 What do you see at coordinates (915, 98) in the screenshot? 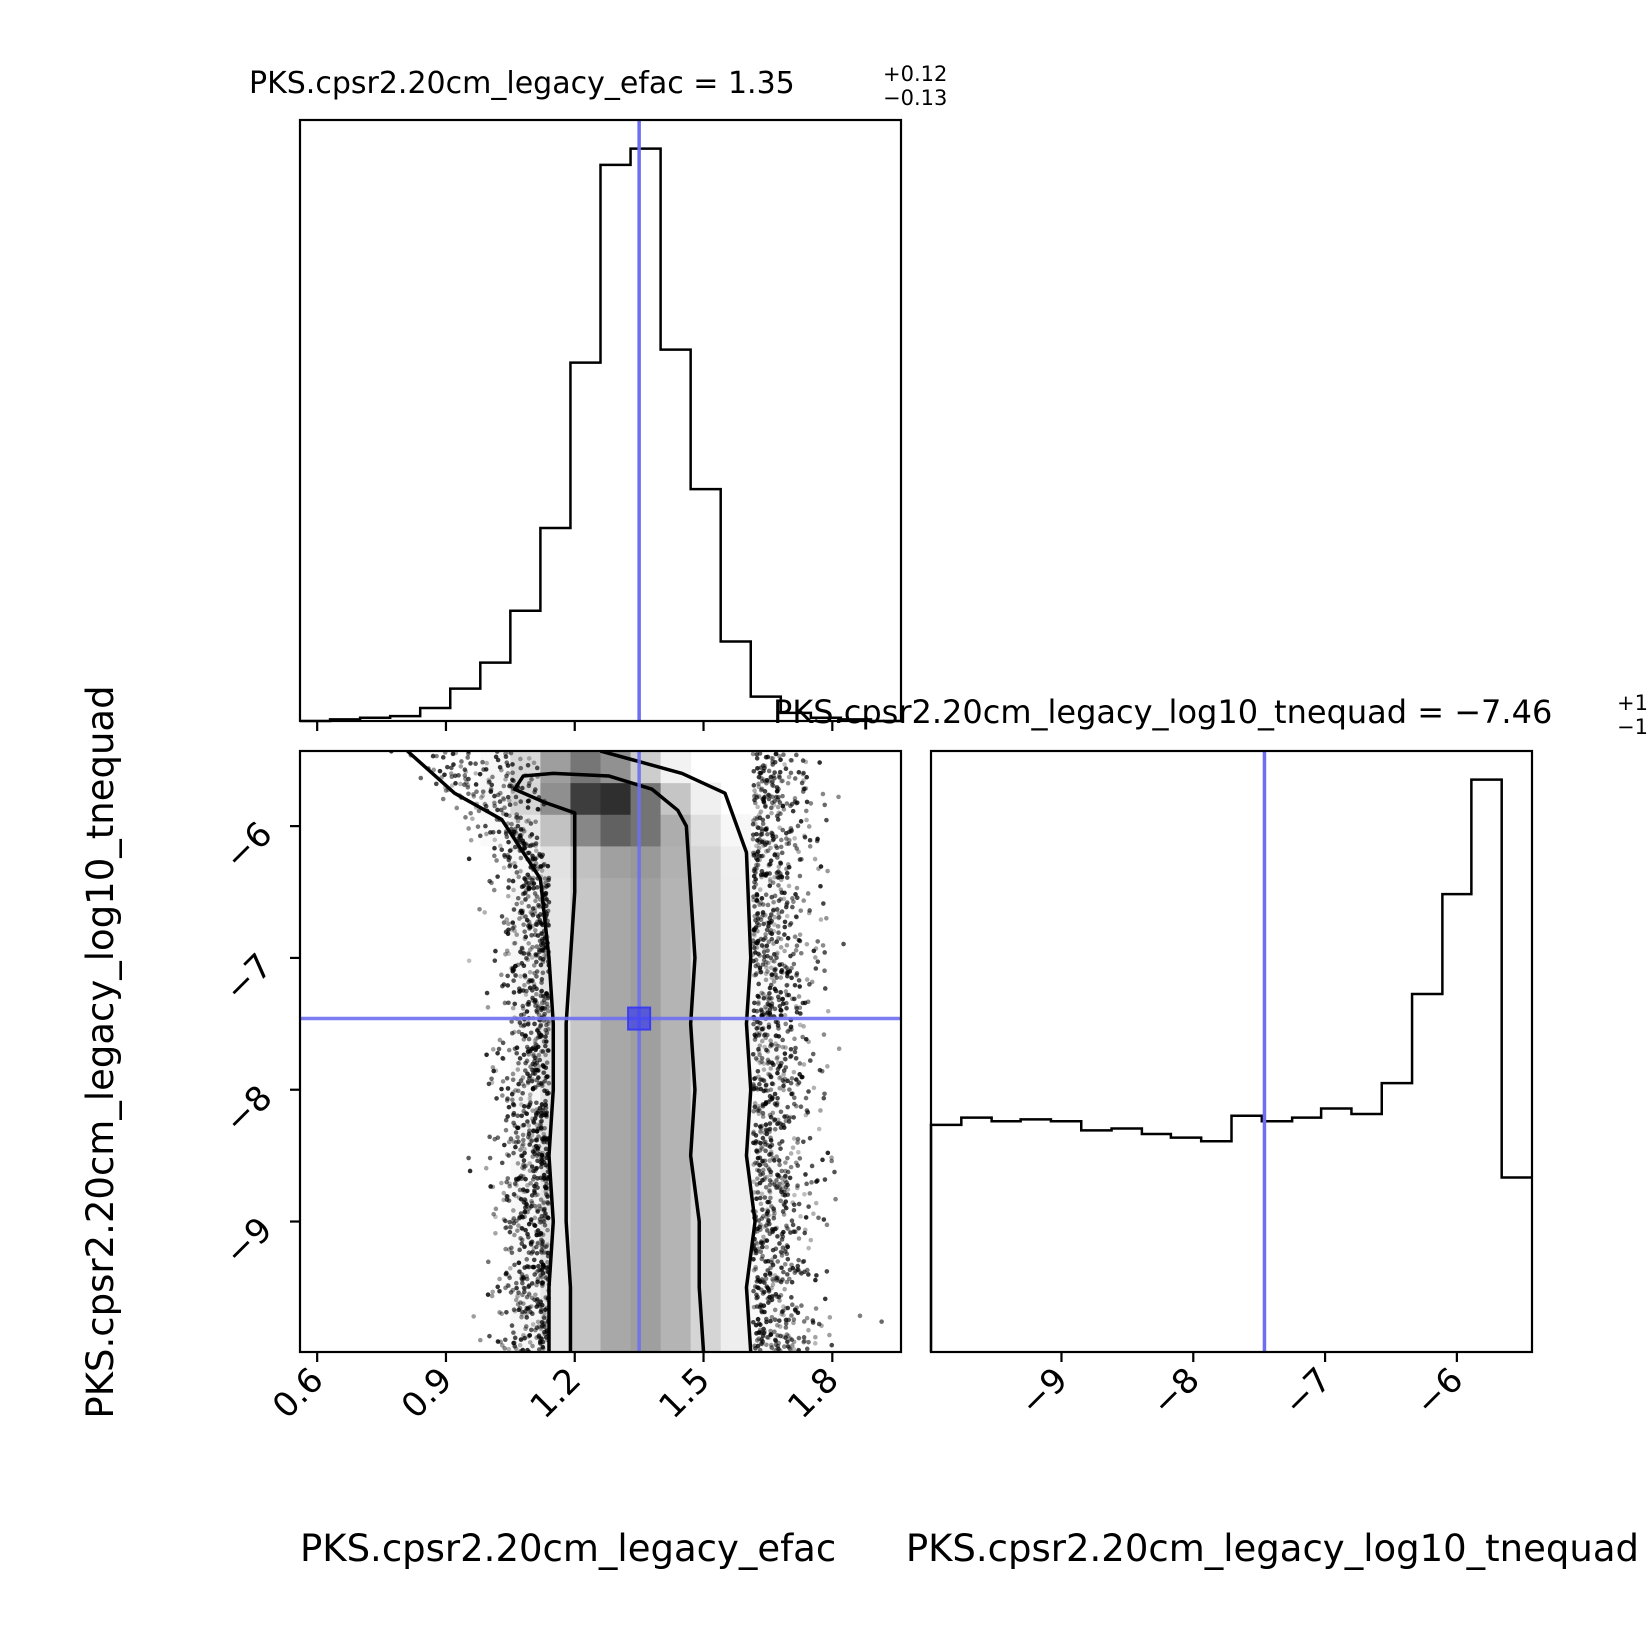
I see `efac-title-minus: −0.13` at bounding box center [915, 98].